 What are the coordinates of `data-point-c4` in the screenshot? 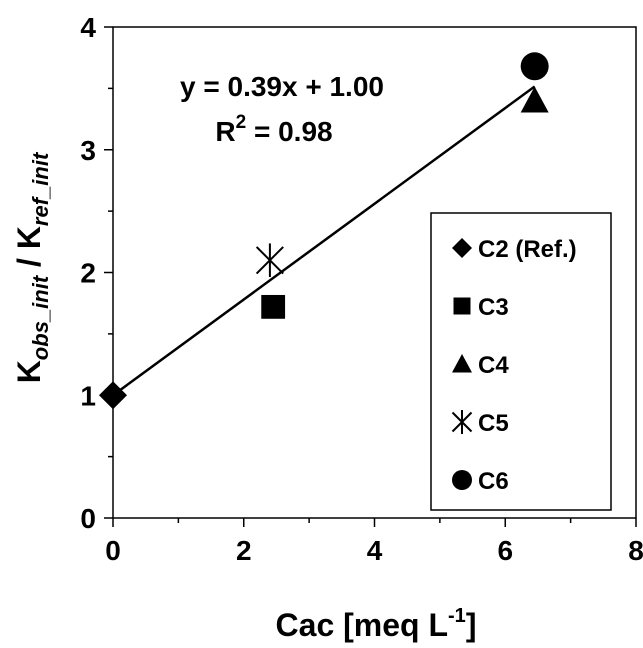 It's located at (534, 99).